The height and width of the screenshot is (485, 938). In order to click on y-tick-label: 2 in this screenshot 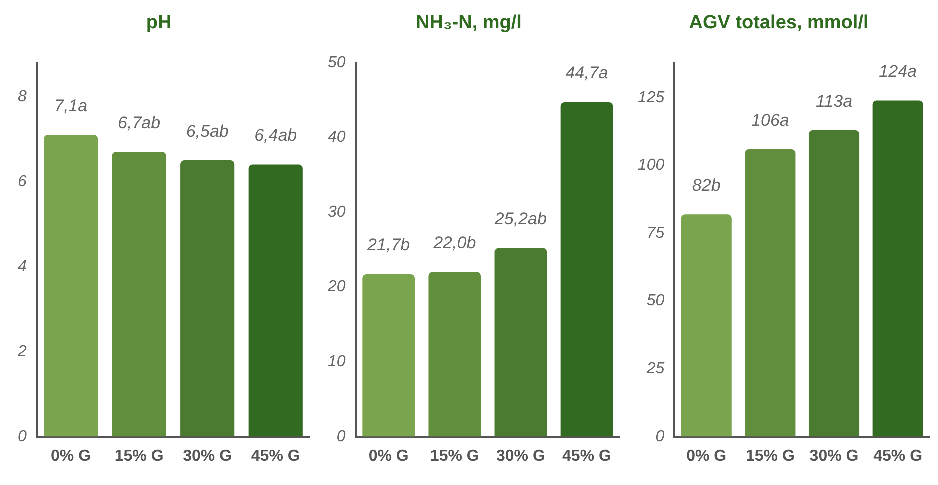, I will do `click(21, 351)`.